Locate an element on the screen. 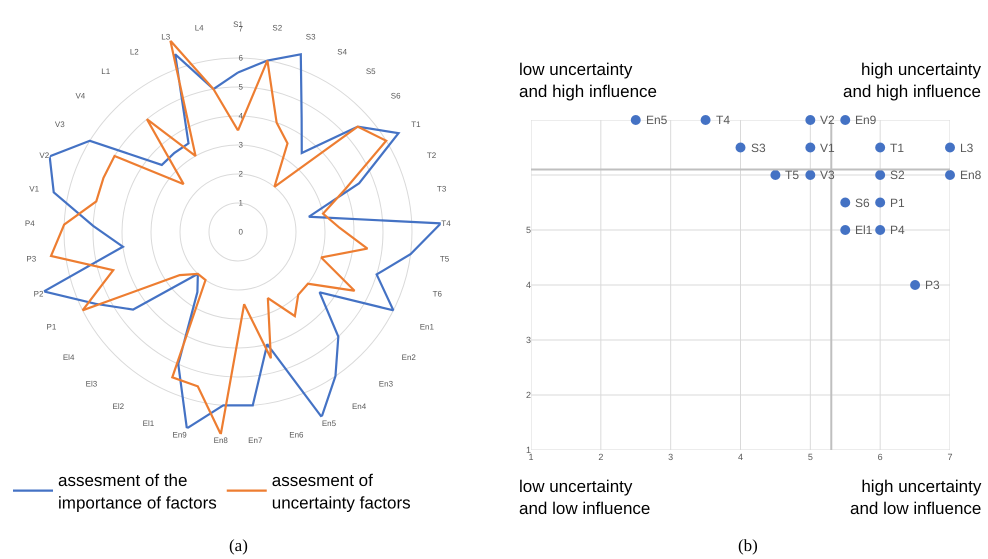  spoke-label: L1 is located at coordinates (106, 71).